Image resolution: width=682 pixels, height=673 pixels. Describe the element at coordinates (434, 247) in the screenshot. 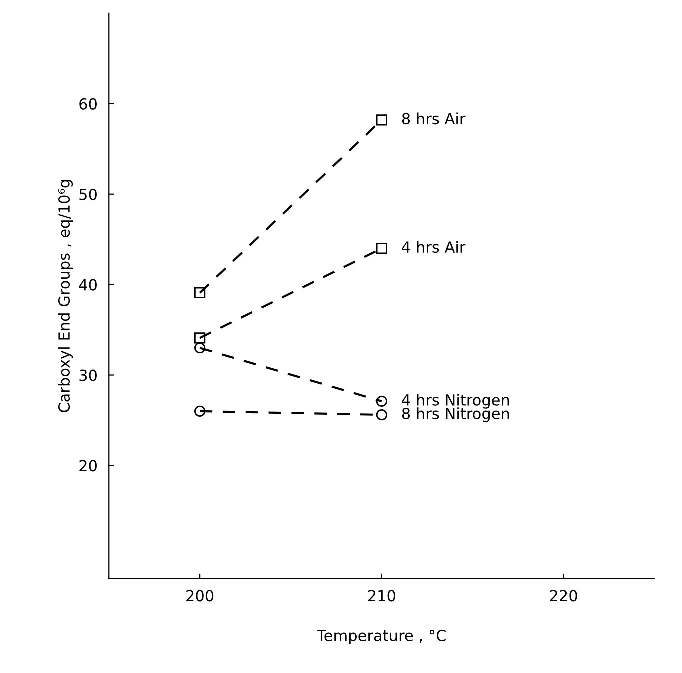

I see `series-label: 4 hrs Air` at that location.